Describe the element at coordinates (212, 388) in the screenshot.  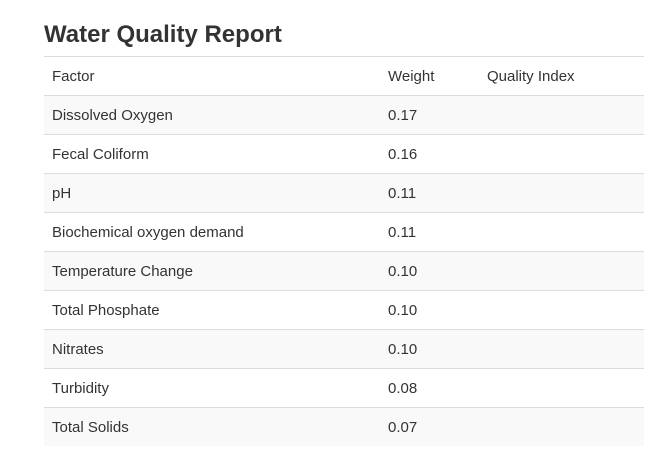
I see `factor-cell: Turbidity` at that location.